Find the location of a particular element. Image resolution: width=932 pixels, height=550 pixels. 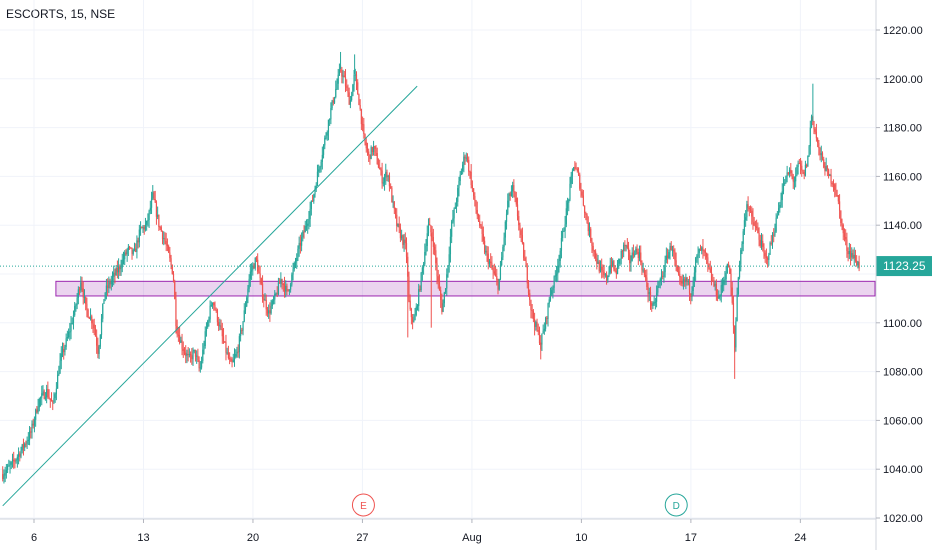

event-marker: D is located at coordinates (676, 505).